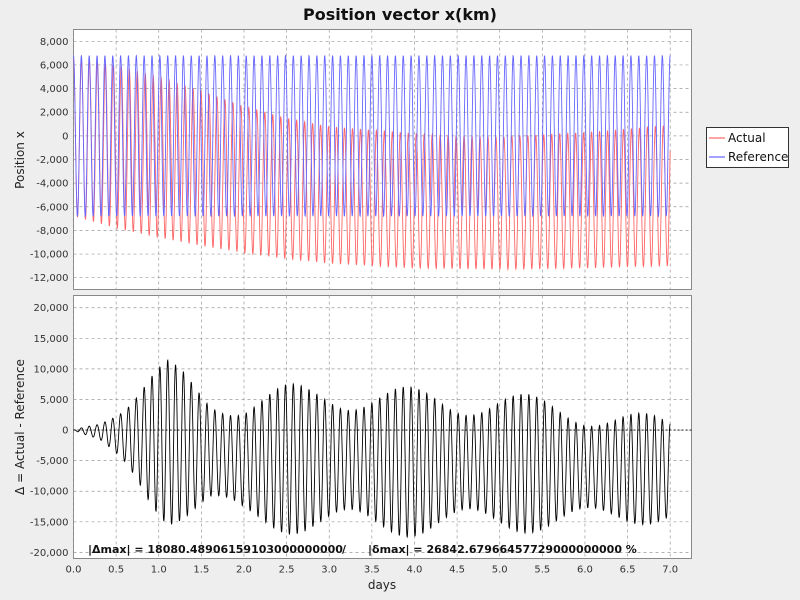 This screenshot has height=600, width=800. Describe the element at coordinates (54, 113) in the screenshot. I see `top-y-tick-label: 2,000` at that location.